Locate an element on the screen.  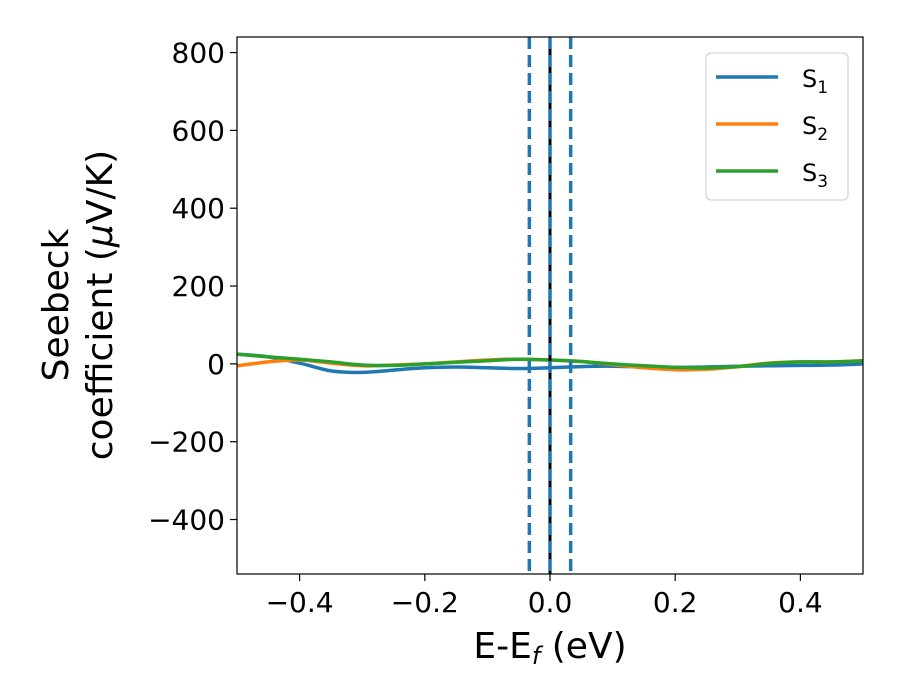
y-tick-label: −200 is located at coordinates (186, 442).